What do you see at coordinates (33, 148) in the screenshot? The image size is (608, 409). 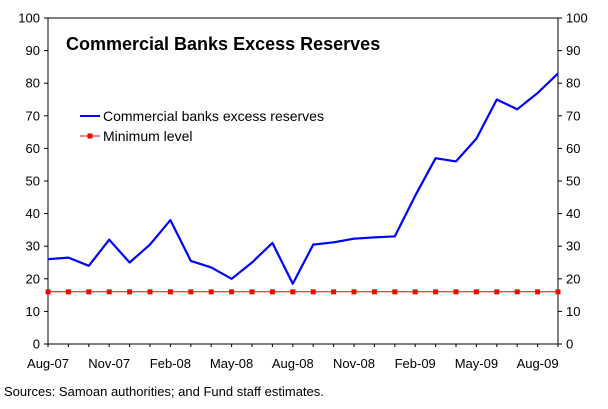 I see `y-tick-label-left: 60` at bounding box center [33, 148].